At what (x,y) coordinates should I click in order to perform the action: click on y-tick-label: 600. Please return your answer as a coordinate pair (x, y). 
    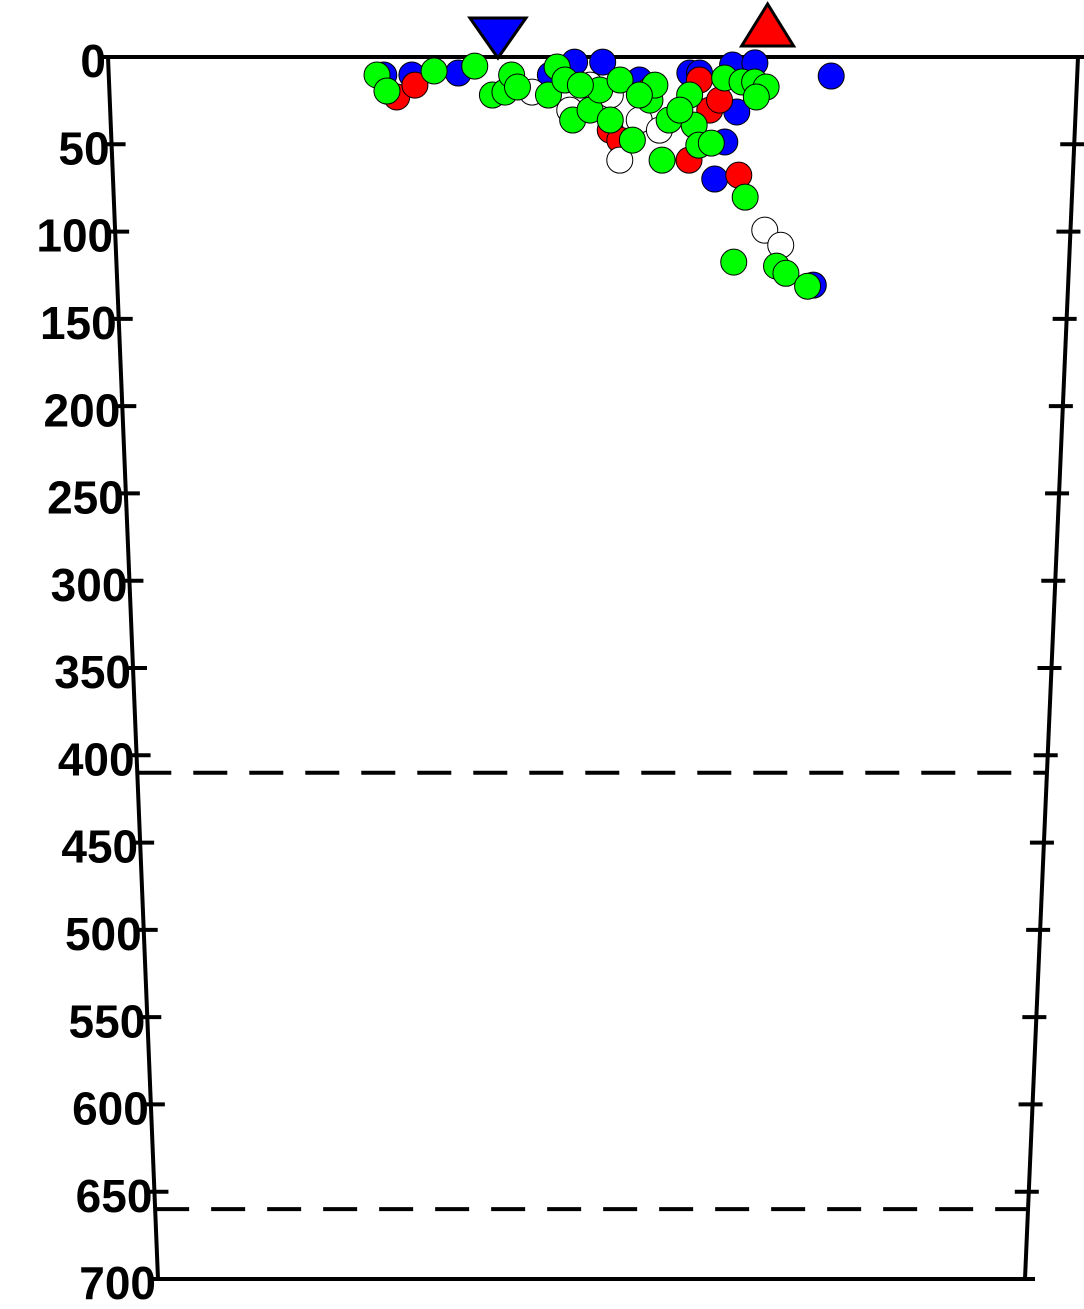
    Looking at the image, I should click on (110, 1109).